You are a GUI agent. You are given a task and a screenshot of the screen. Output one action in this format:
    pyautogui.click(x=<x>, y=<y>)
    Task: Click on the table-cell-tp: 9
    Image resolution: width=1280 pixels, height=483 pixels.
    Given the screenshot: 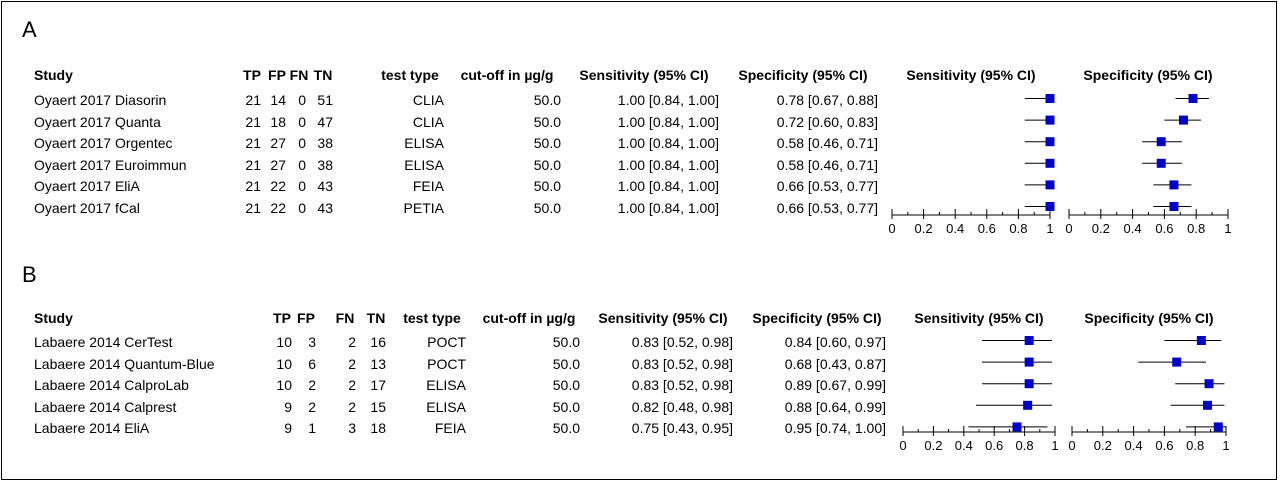 What is the action you would take?
    pyautogui.click(x=288, y=406)
    